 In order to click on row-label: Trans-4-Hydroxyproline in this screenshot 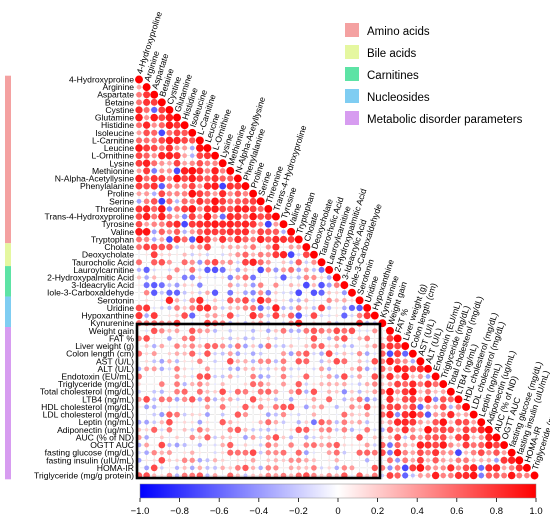, I will do `click(90, 217)`.